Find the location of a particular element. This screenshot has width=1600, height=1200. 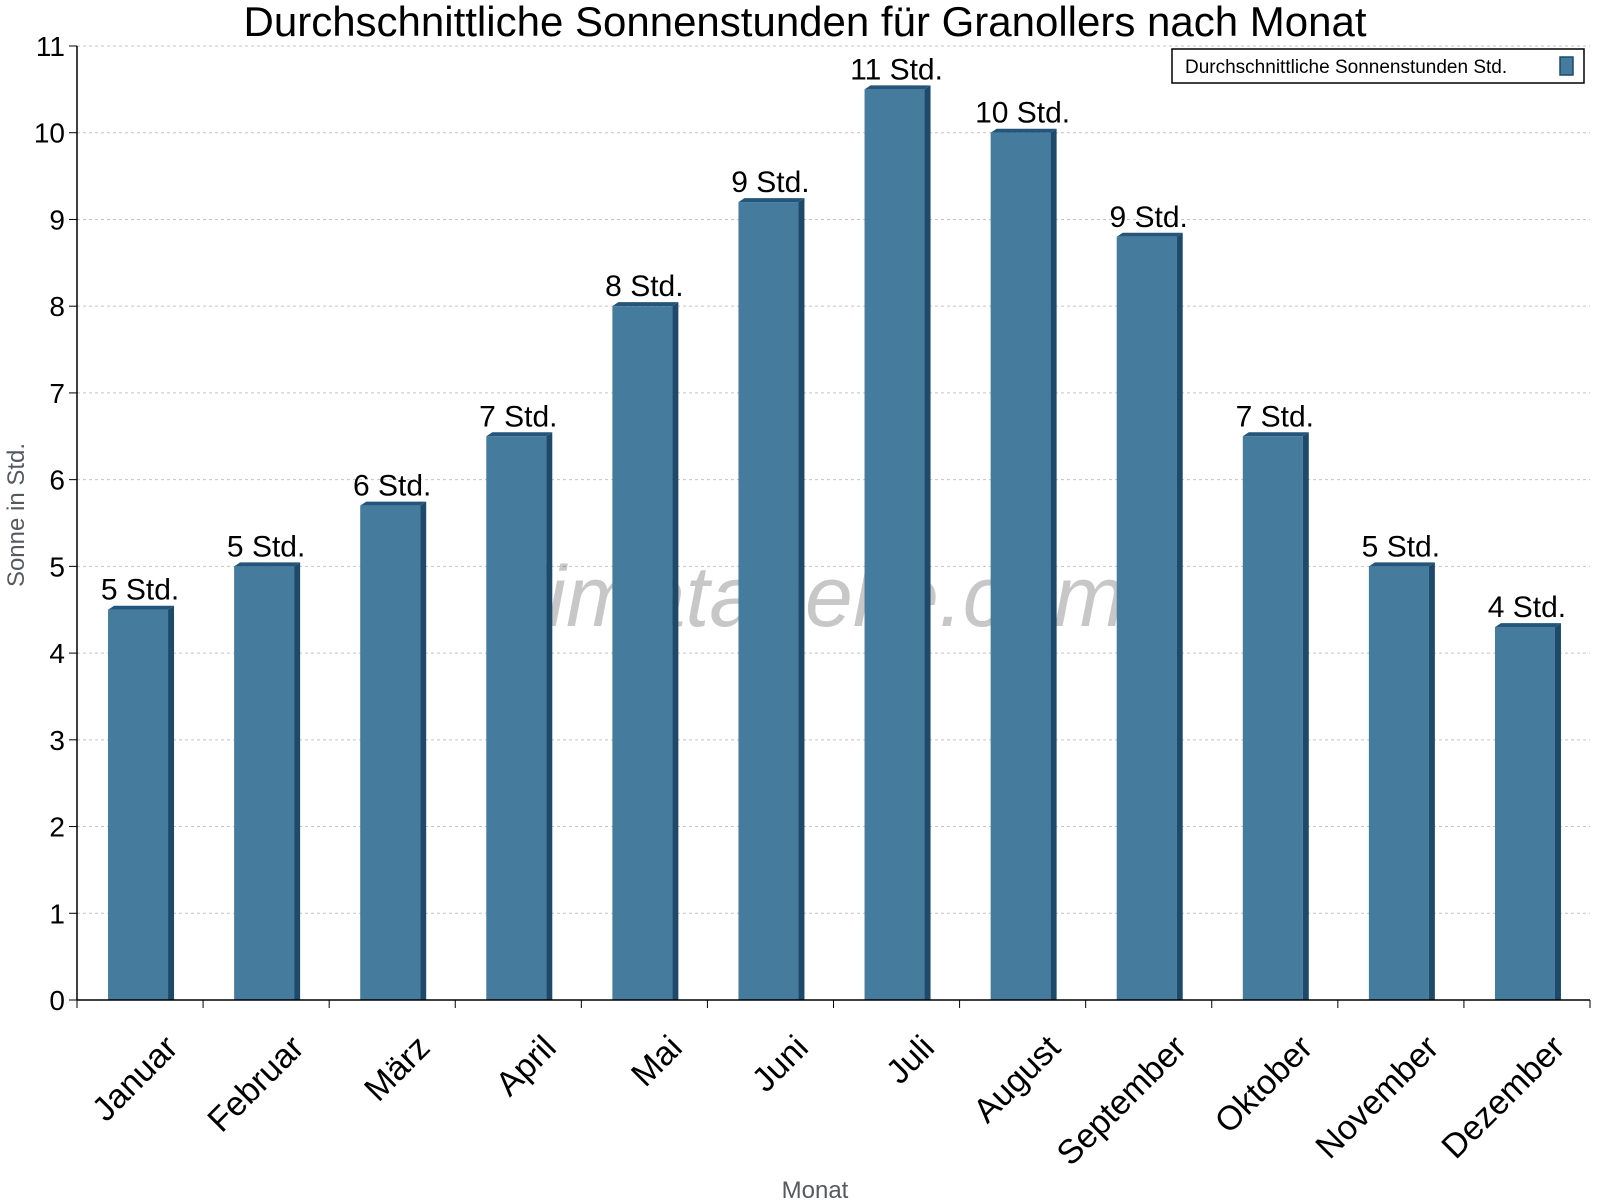

data-label-november: 5 Std. is located at coordinates (1401, 546).